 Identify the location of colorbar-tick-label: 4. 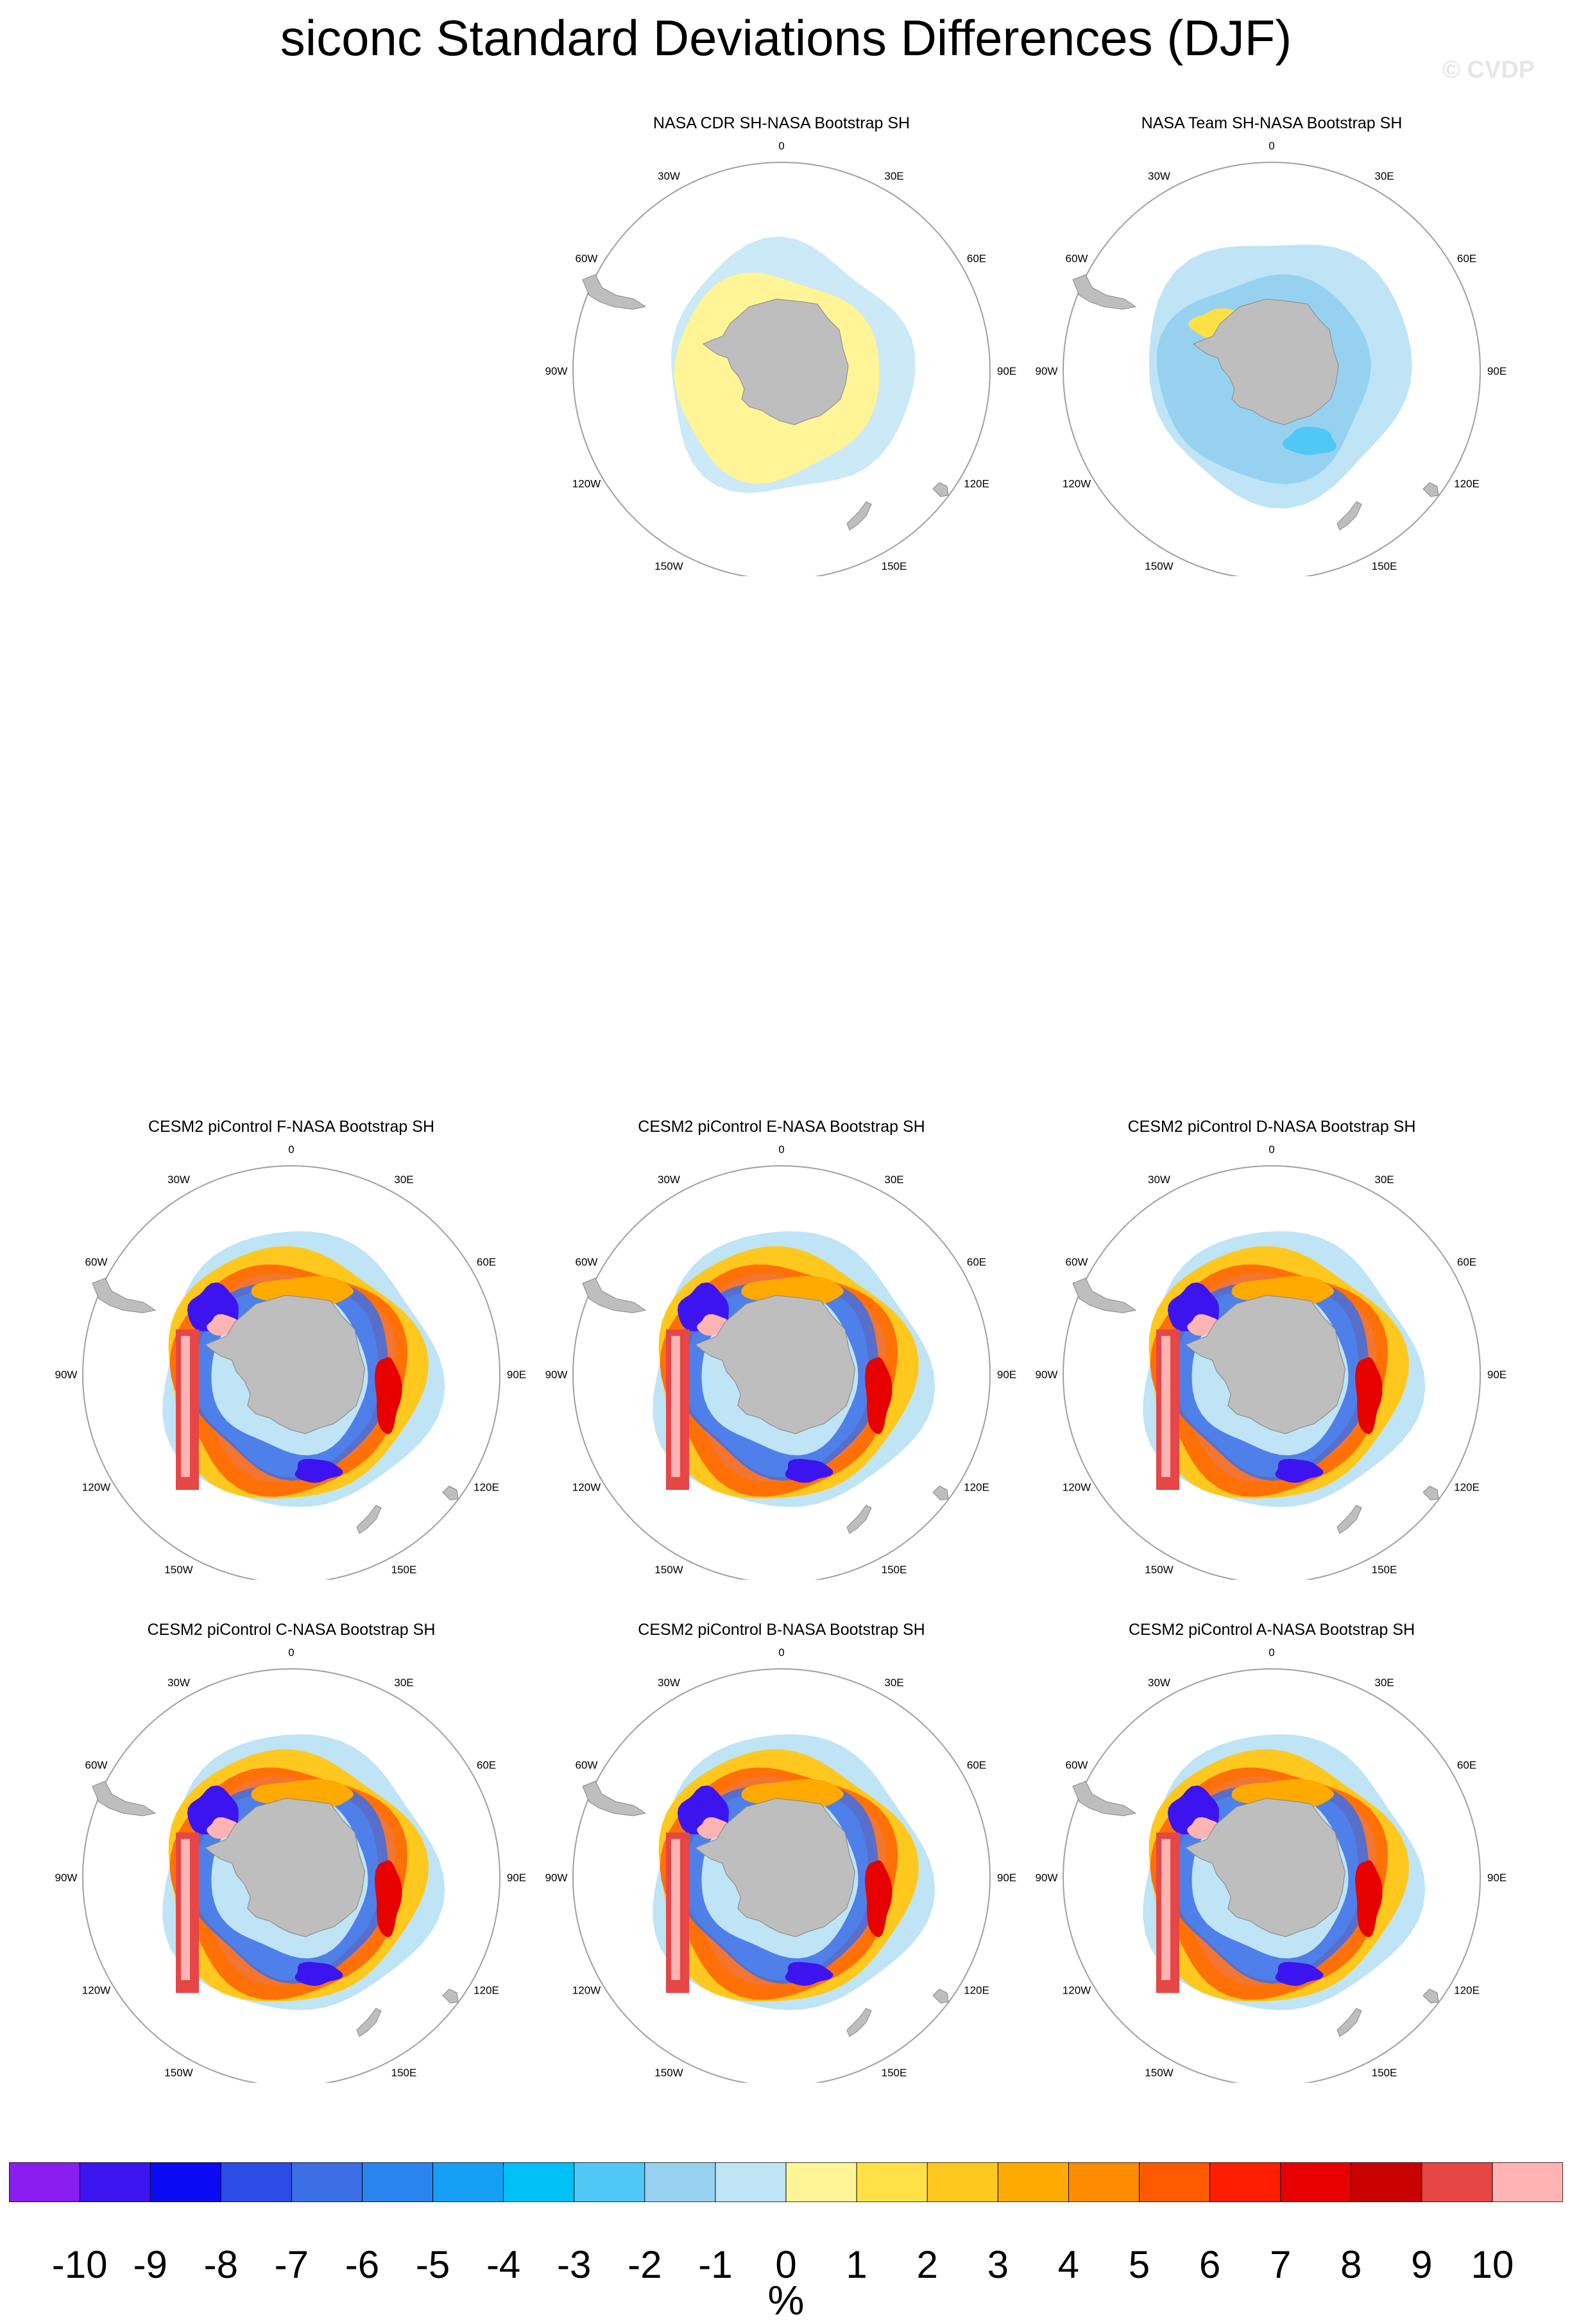
(1068, 2264).